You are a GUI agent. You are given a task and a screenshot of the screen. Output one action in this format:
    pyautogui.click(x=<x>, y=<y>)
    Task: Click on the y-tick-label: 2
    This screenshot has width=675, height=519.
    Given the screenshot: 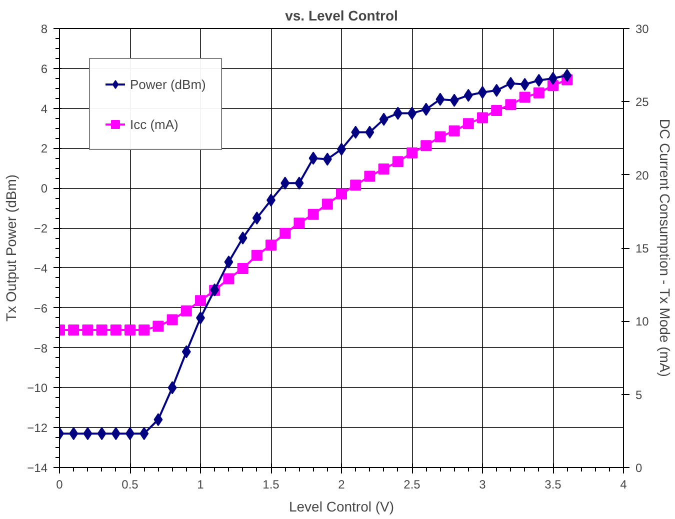 What is the action you would take?
    pyautogui.click(x=44, y=149)
    